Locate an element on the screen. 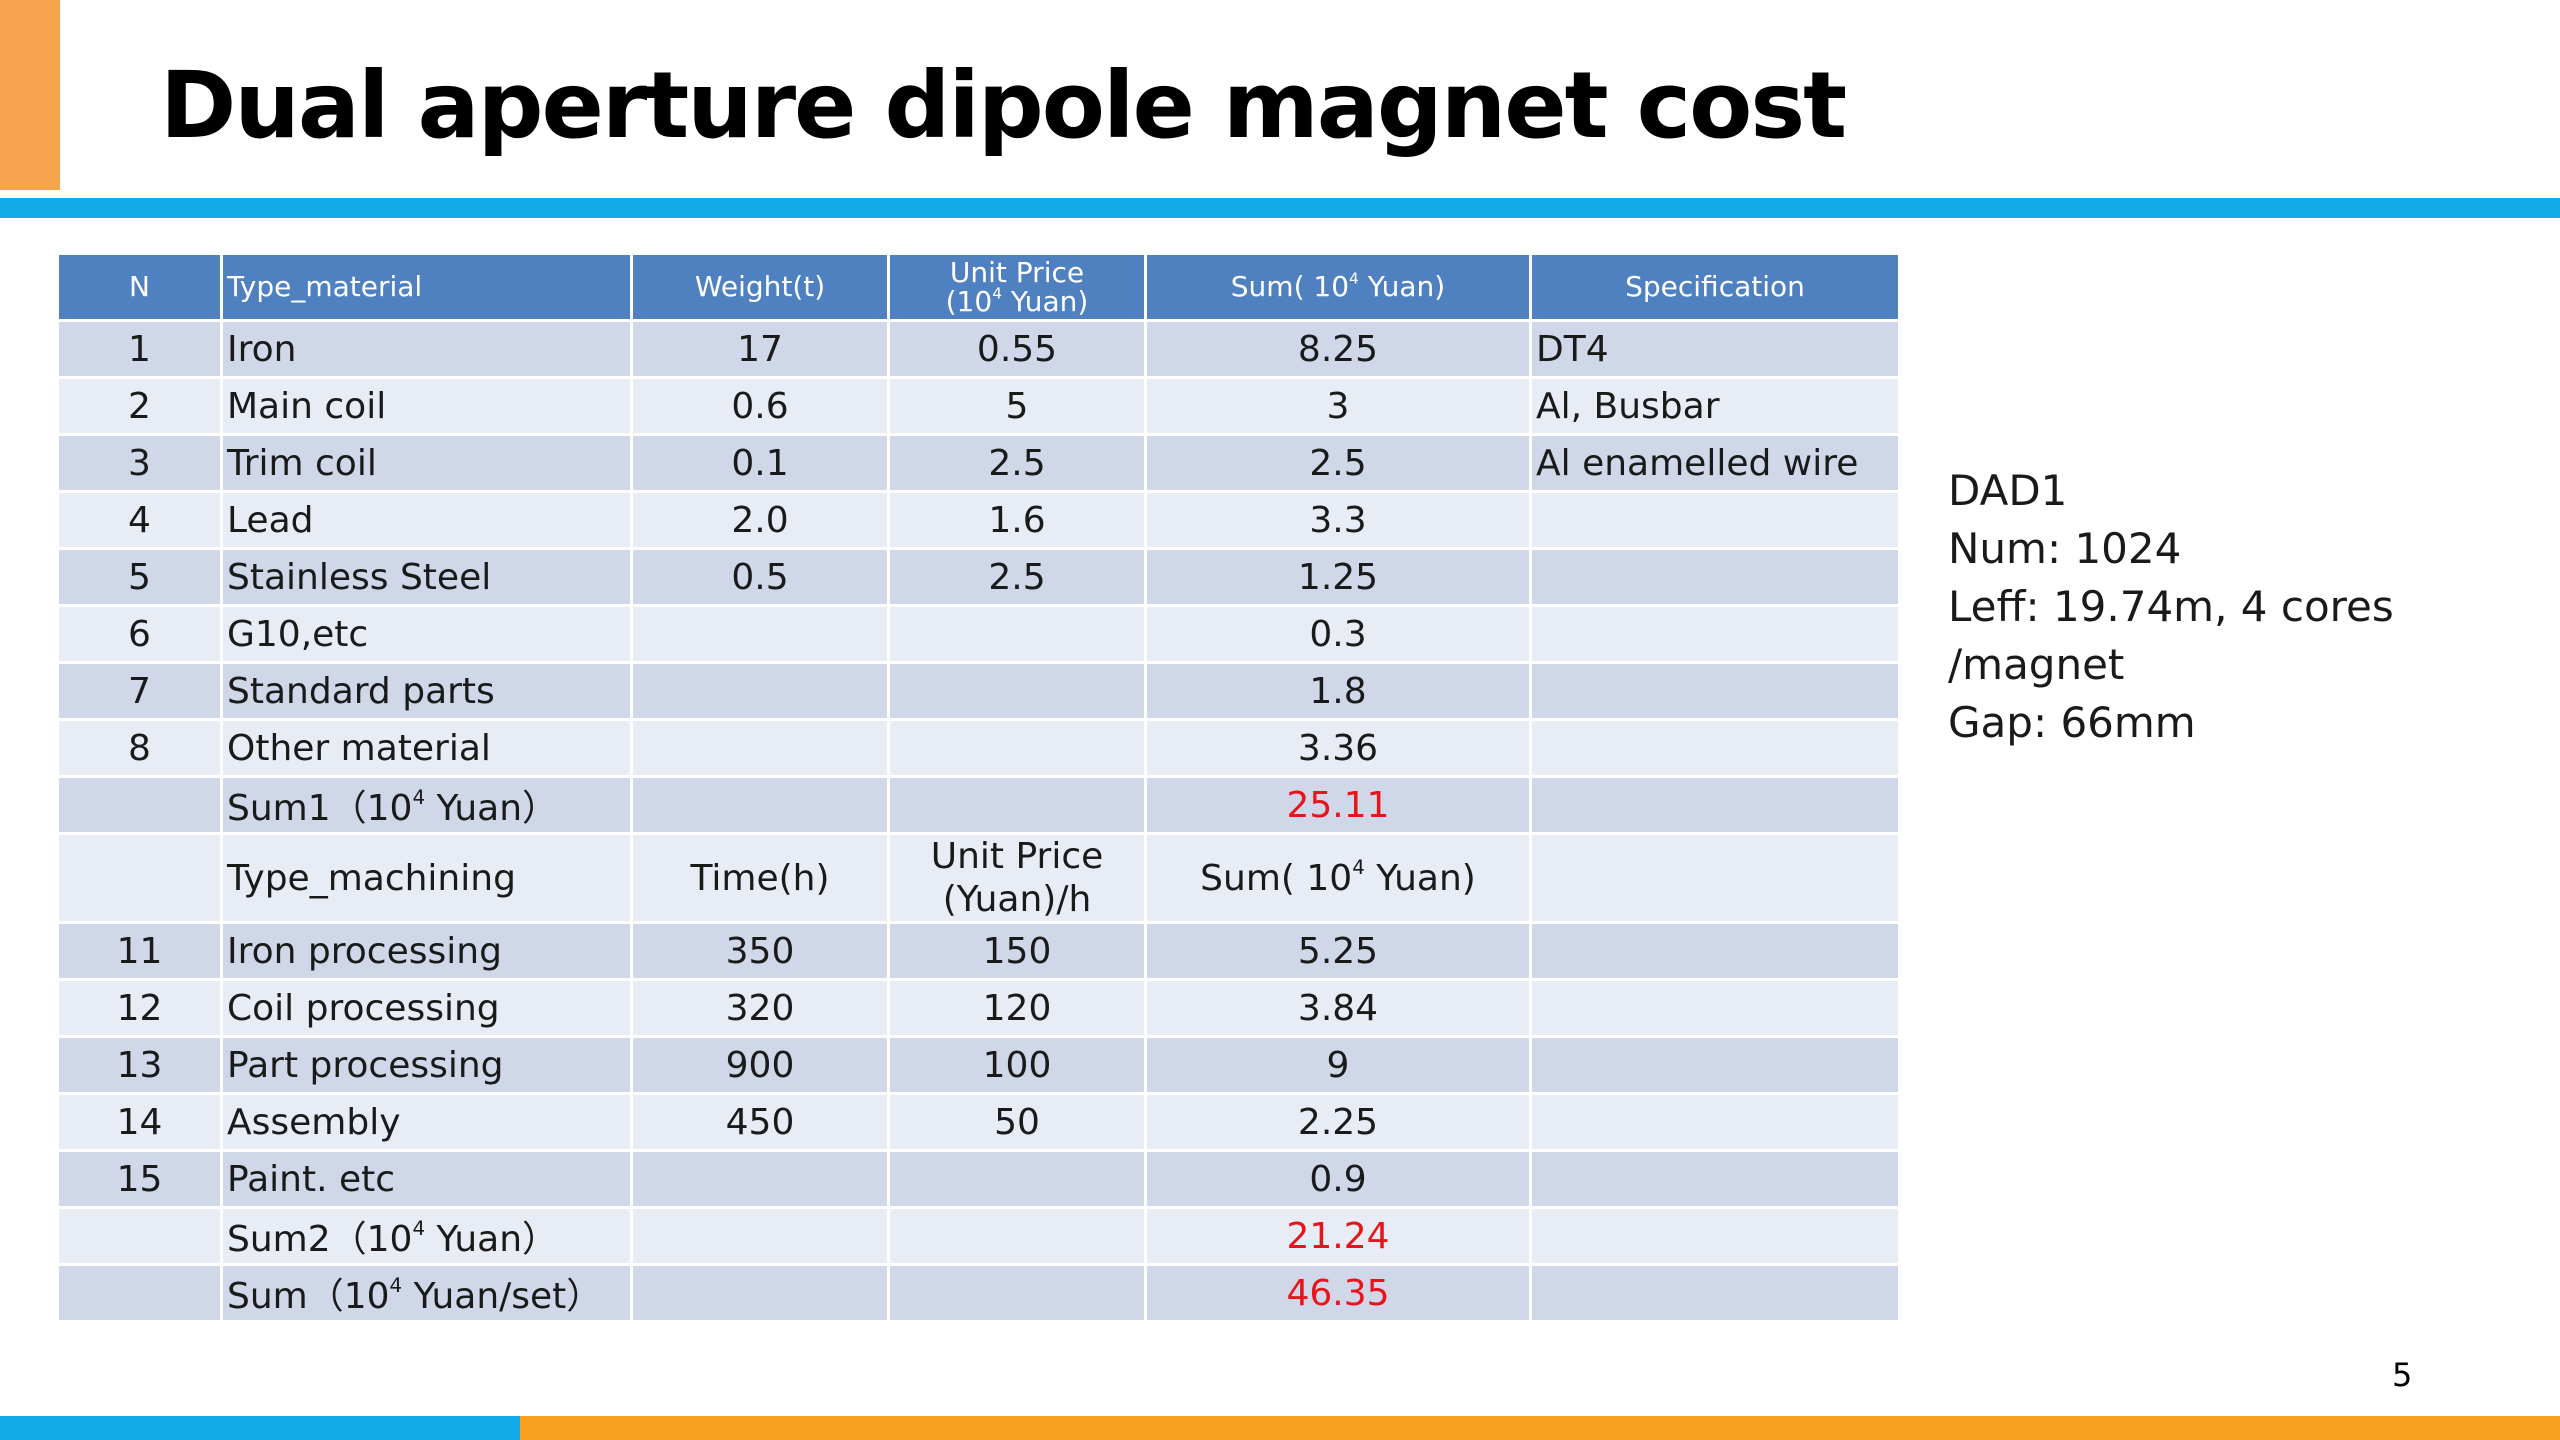 The width and height of the screenshot is (2560, 1440). sum2-row: Sum2（104 Yuan） 21.24 is located at coordinates (978, 1236).